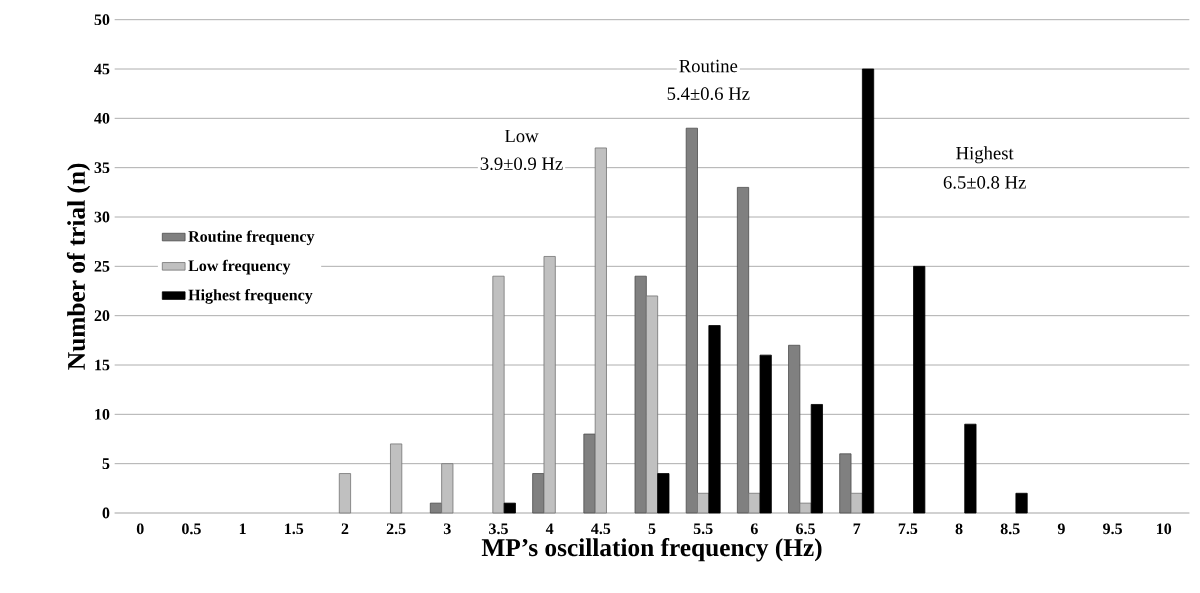 The width and height of the screenshot is (1200, 593). I want to click on y-tick-label: 20, so click(102, 316).